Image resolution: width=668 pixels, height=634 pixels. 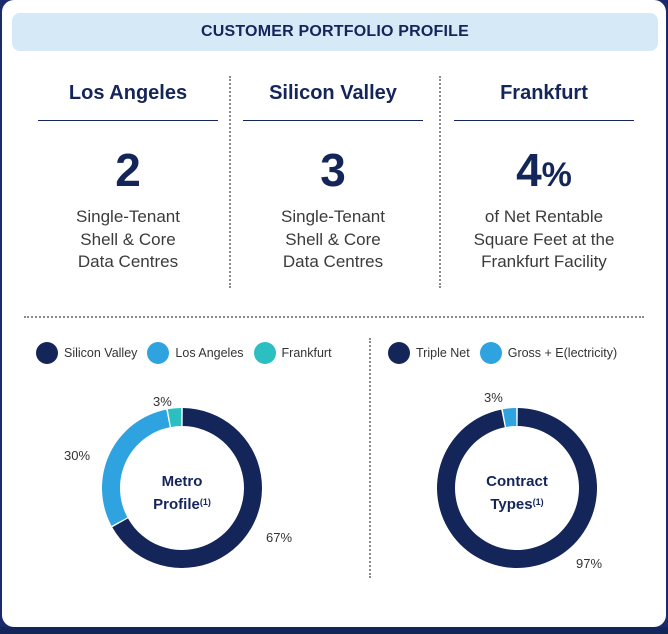 What do you see at coordinates (544, 216) in the screenshot?
I see `description-line: of Net Rentable` at bounding box center [544, 216].